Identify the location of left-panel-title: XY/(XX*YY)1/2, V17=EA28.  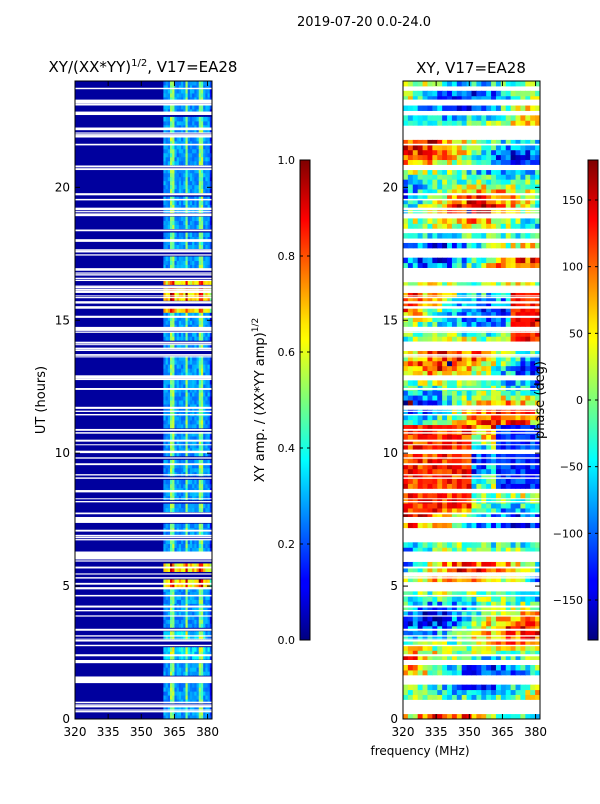
(143, 67).